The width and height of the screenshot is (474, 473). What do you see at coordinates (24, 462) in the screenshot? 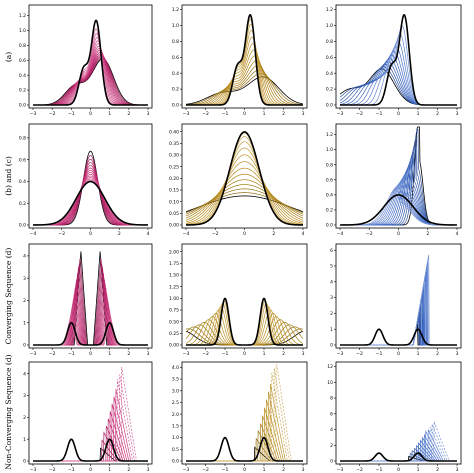
I see `y-tick-label: 0` at bounding box center [24, 462].